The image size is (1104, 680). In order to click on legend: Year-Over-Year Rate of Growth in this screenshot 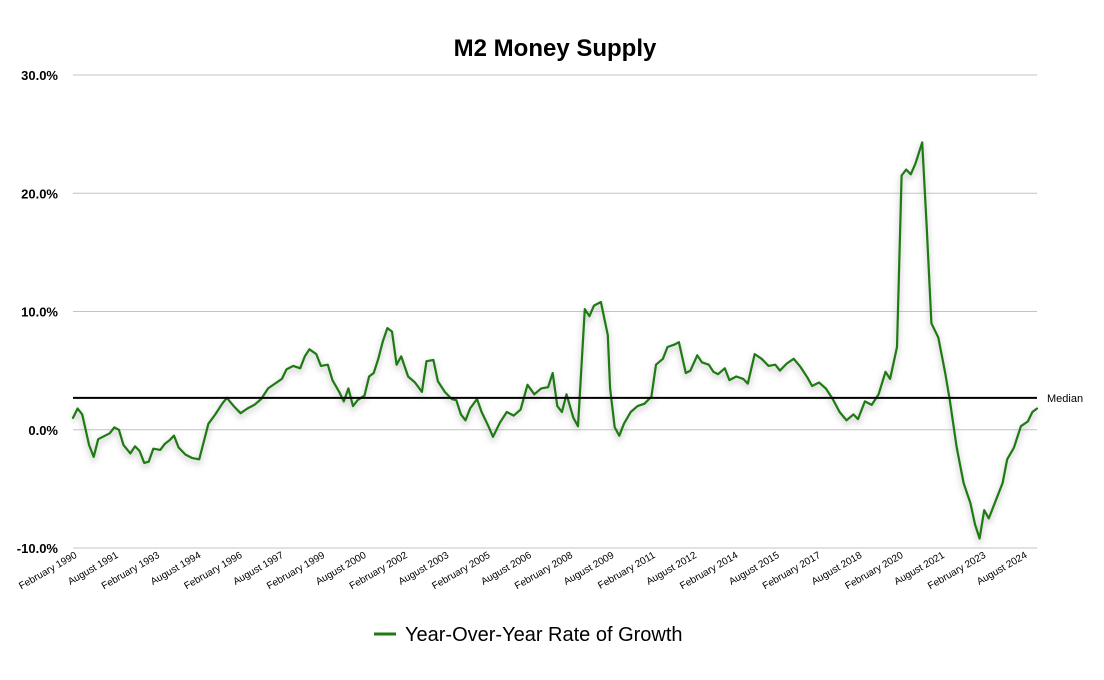, I will do `click(528, 635)`.